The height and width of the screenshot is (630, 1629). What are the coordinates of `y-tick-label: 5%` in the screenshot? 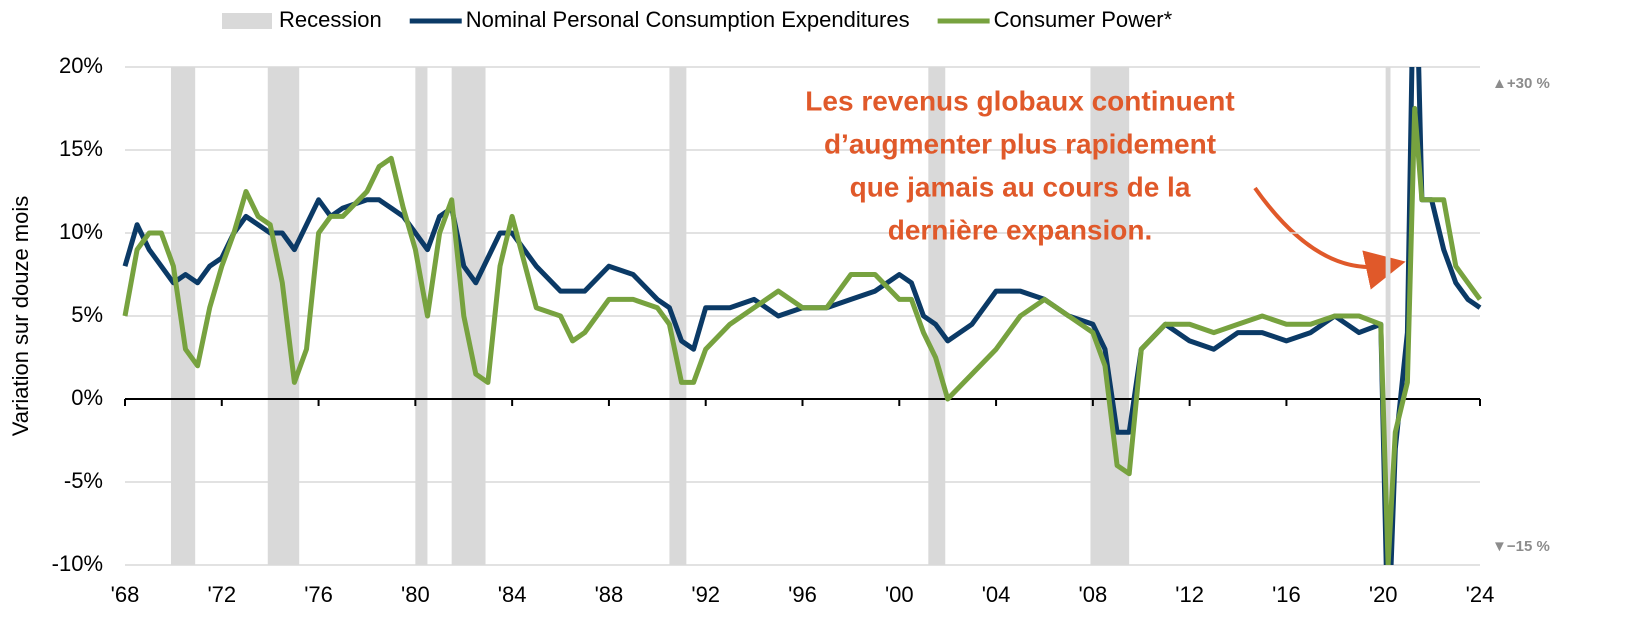 It's located at (87, 314).